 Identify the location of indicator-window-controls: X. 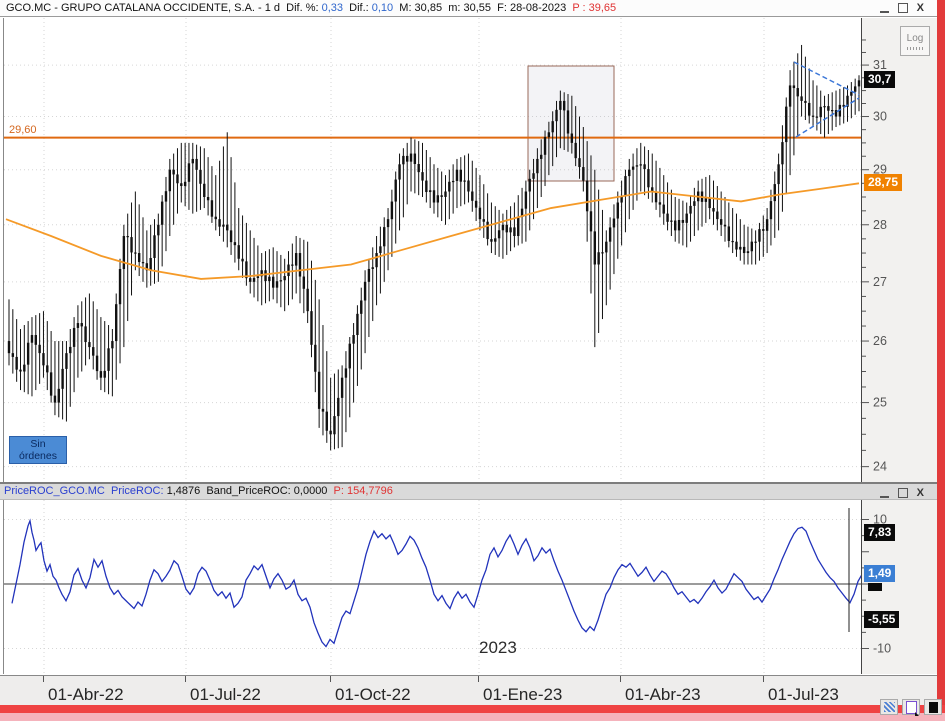
(901, 493).